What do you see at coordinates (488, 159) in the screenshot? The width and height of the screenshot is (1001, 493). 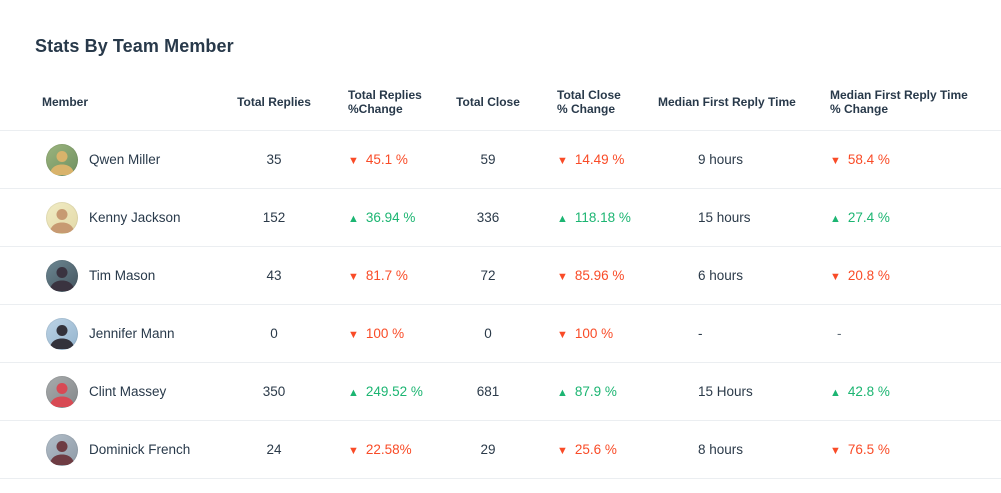 I see `total-close-value: 59` at bounding box center [488, 159].